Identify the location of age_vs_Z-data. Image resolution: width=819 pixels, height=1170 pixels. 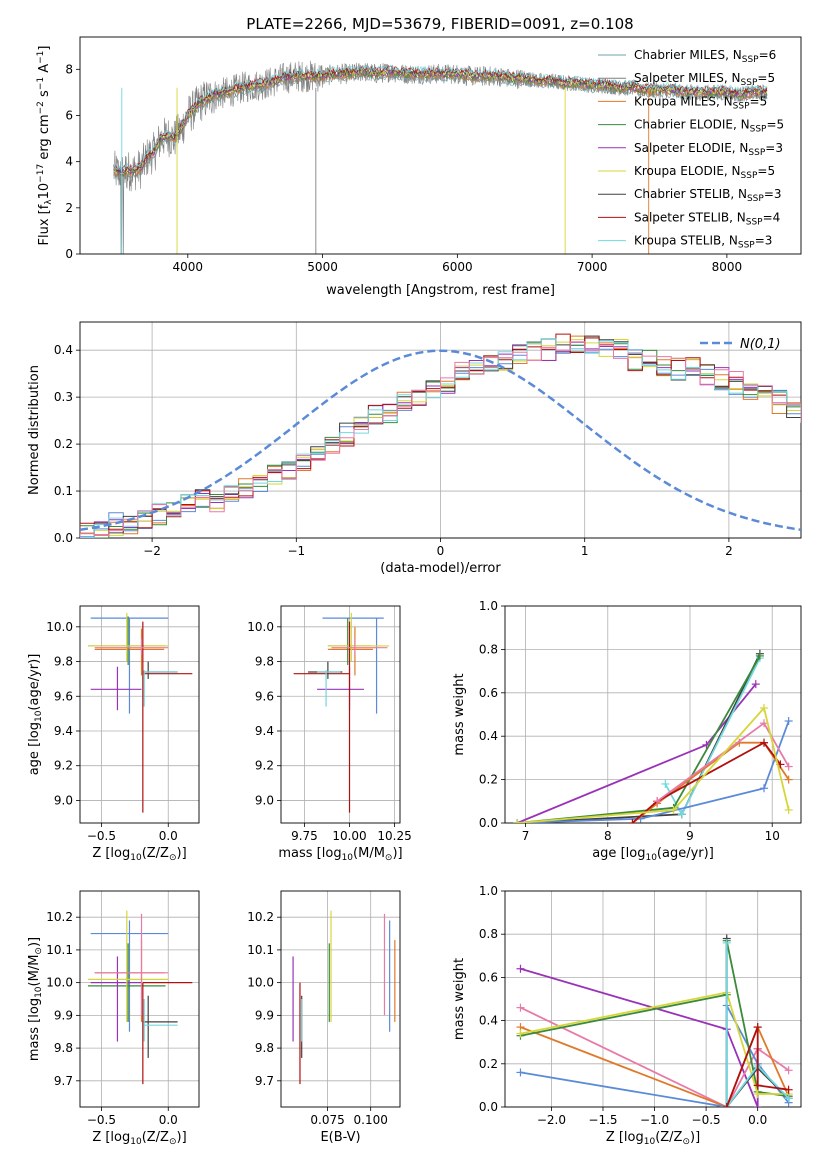
(140, 712).